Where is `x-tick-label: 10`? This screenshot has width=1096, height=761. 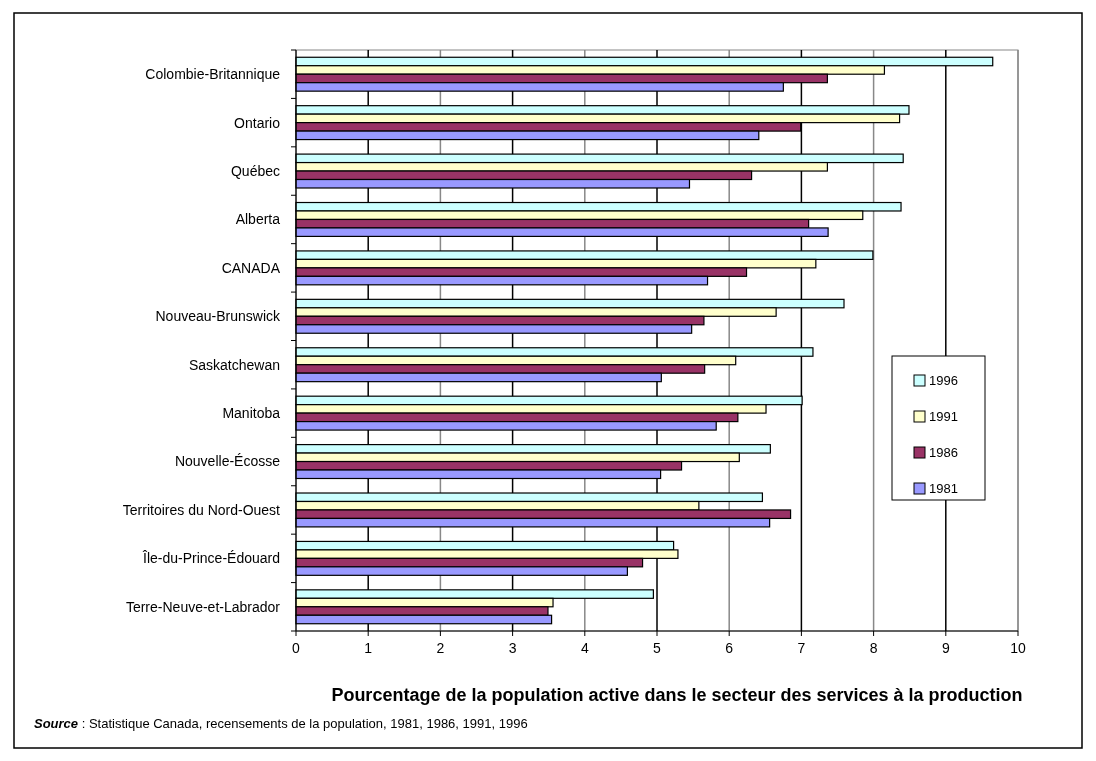
x-tick-label: 10 is located at coordinates (1018, 648).